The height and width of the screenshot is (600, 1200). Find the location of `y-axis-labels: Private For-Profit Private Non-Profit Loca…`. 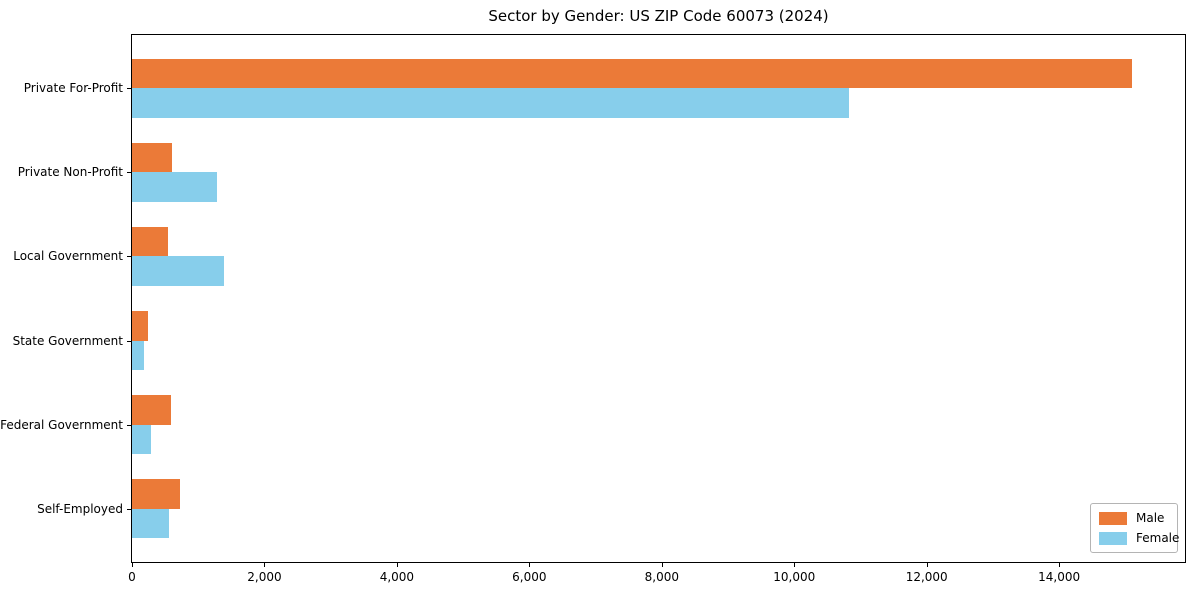

y-axis-labels: Private For-Profit Private Non-Profit Loca… is located at coordinates (61, 299).